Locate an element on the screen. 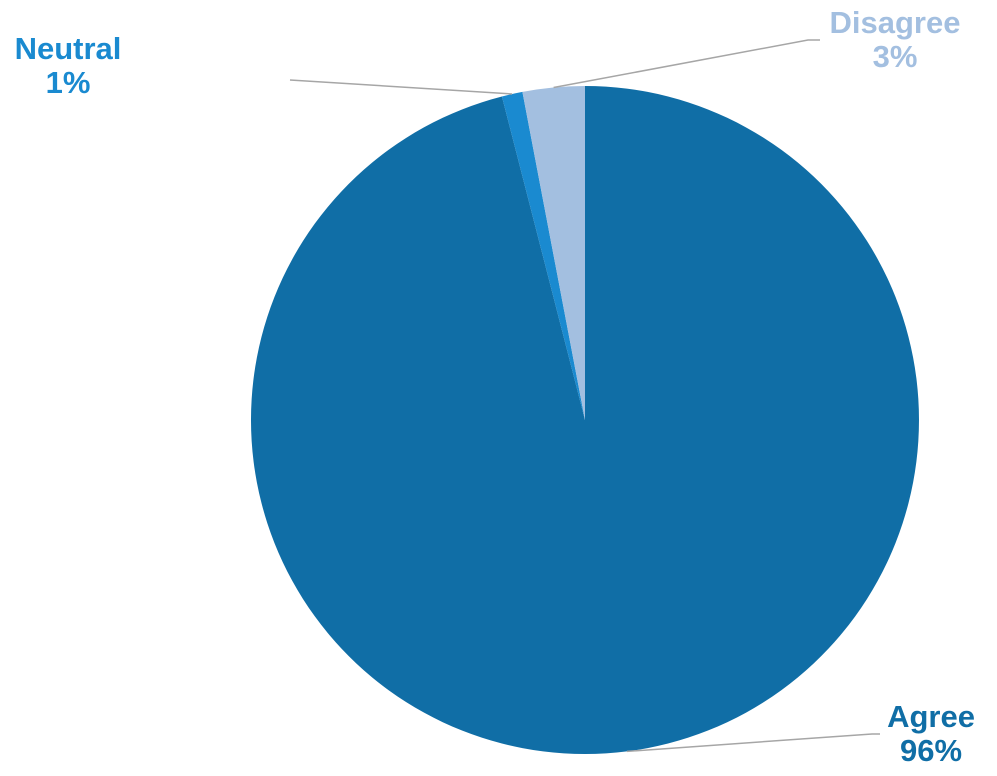 This screenshot has width=997, height=776. data-label-disagree-value: 3% is located at coordinates (895, 56).